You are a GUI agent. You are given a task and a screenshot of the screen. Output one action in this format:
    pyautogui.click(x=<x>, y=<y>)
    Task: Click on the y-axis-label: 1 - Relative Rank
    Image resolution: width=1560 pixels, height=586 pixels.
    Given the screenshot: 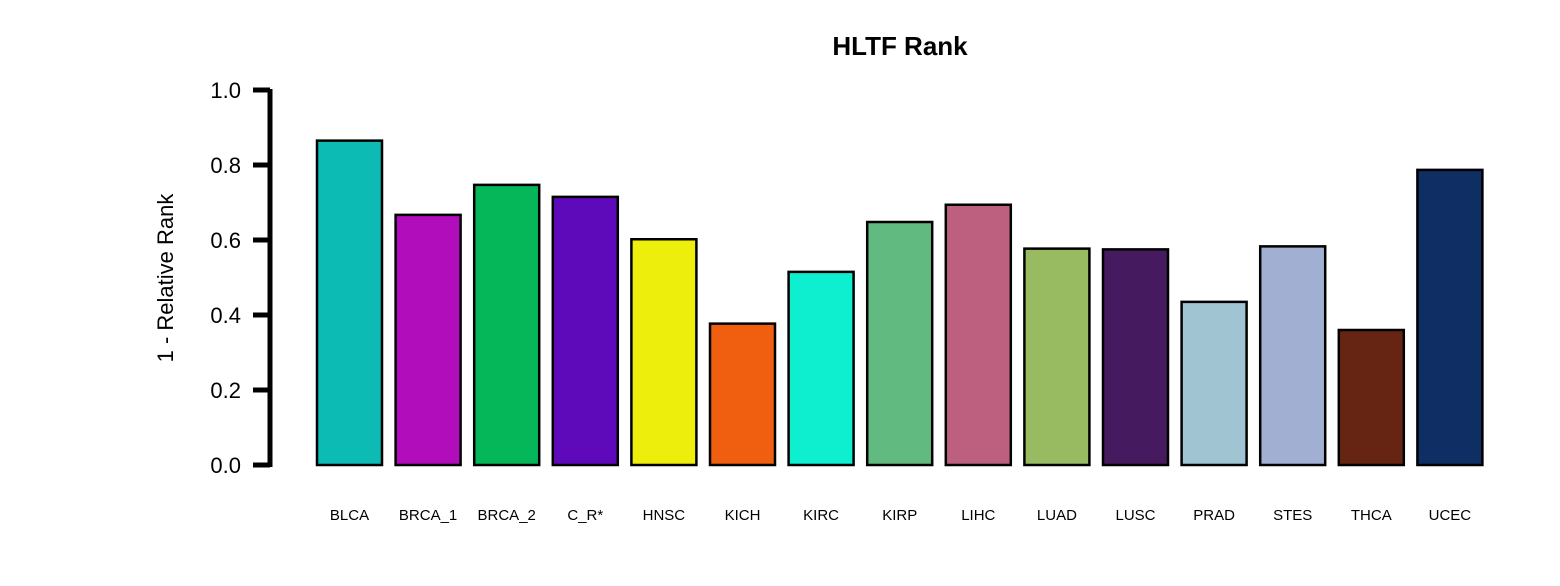 What is the action you would take?
    pyautogui.click(x=165, y=278)
    